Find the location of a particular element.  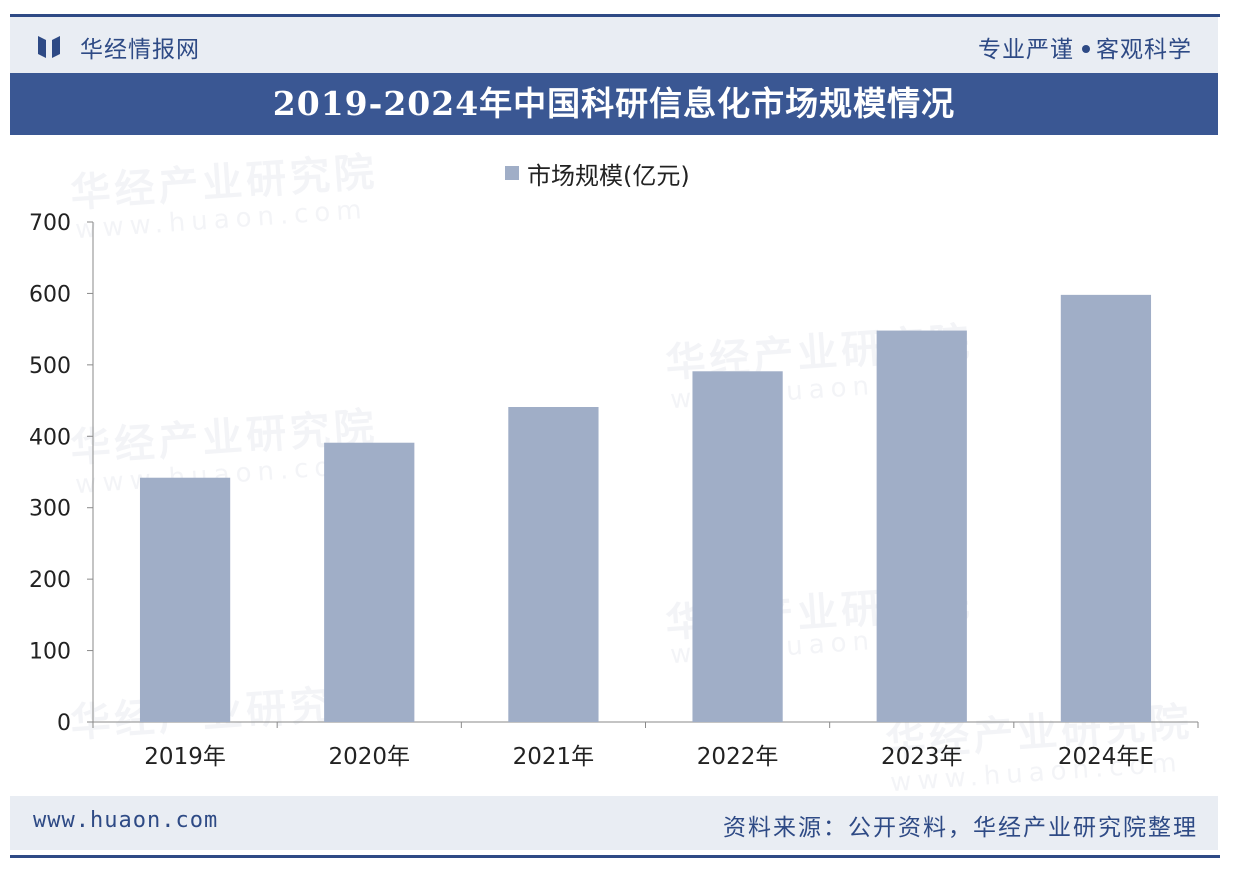

title-bar is located at coordinates (614, 104).